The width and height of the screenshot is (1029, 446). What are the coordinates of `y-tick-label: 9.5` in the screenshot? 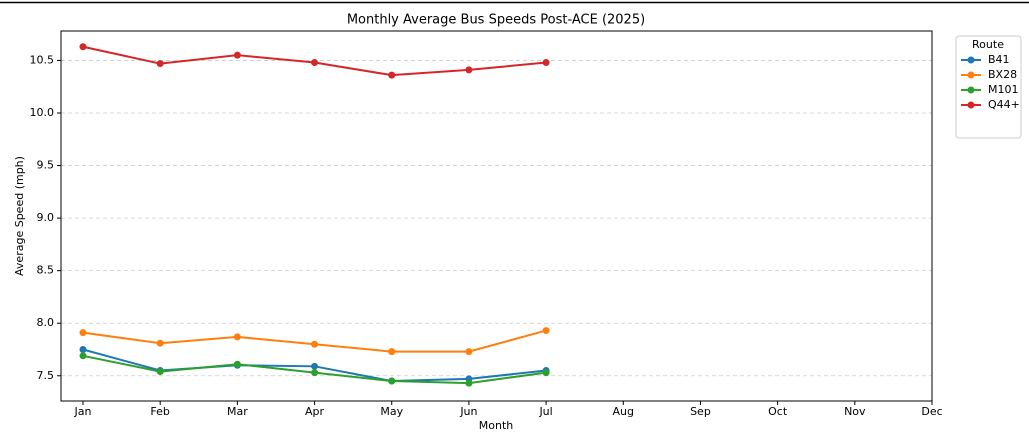 It's located at (46, 165).